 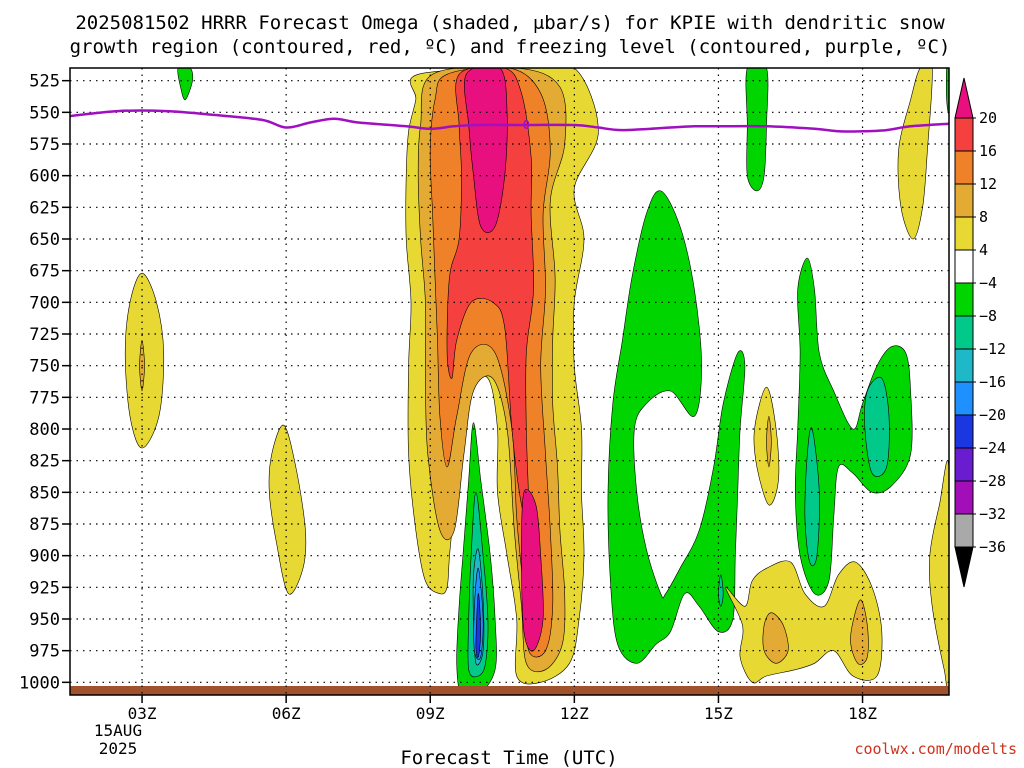 I want to click on y-tick-label: 975, so click(x=44, y=652).